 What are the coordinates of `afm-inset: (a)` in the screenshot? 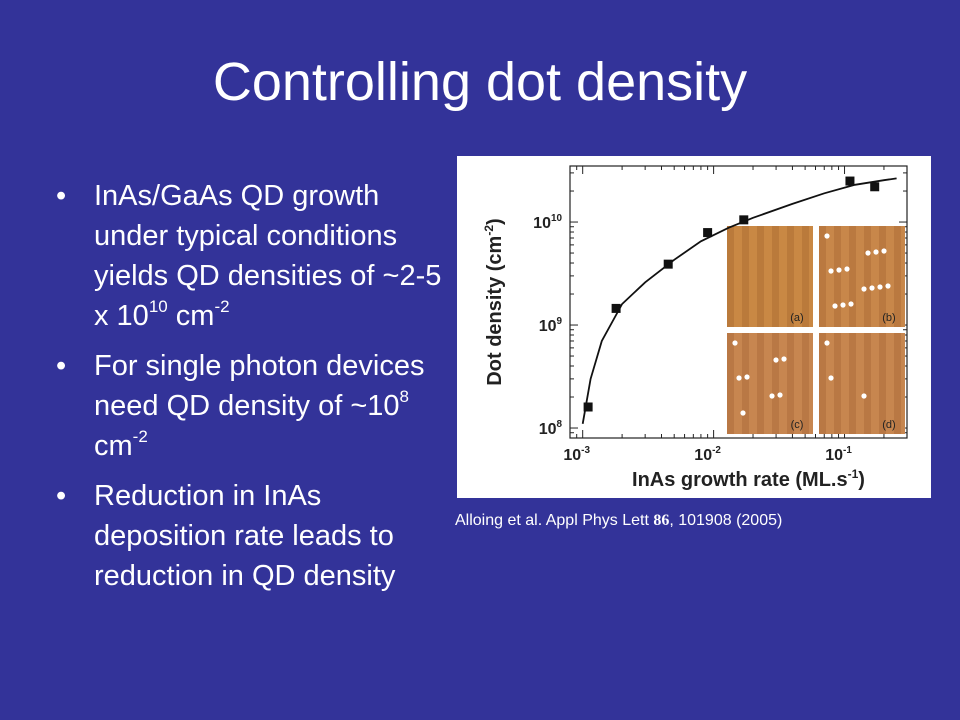 It's located at (770, 276).